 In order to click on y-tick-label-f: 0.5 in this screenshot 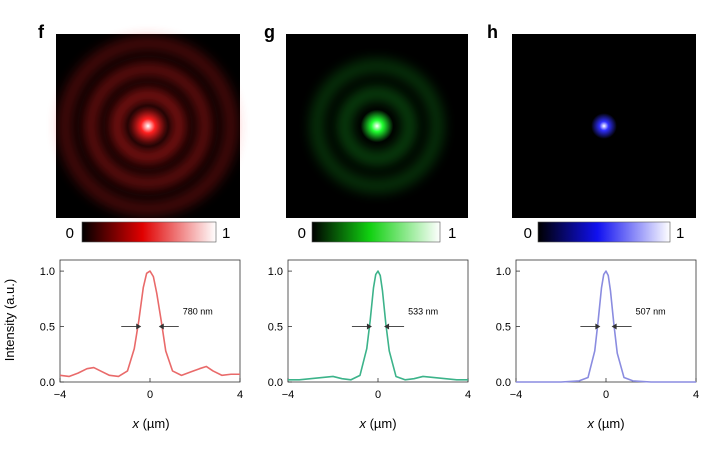, I will do `click(47, 328)`.